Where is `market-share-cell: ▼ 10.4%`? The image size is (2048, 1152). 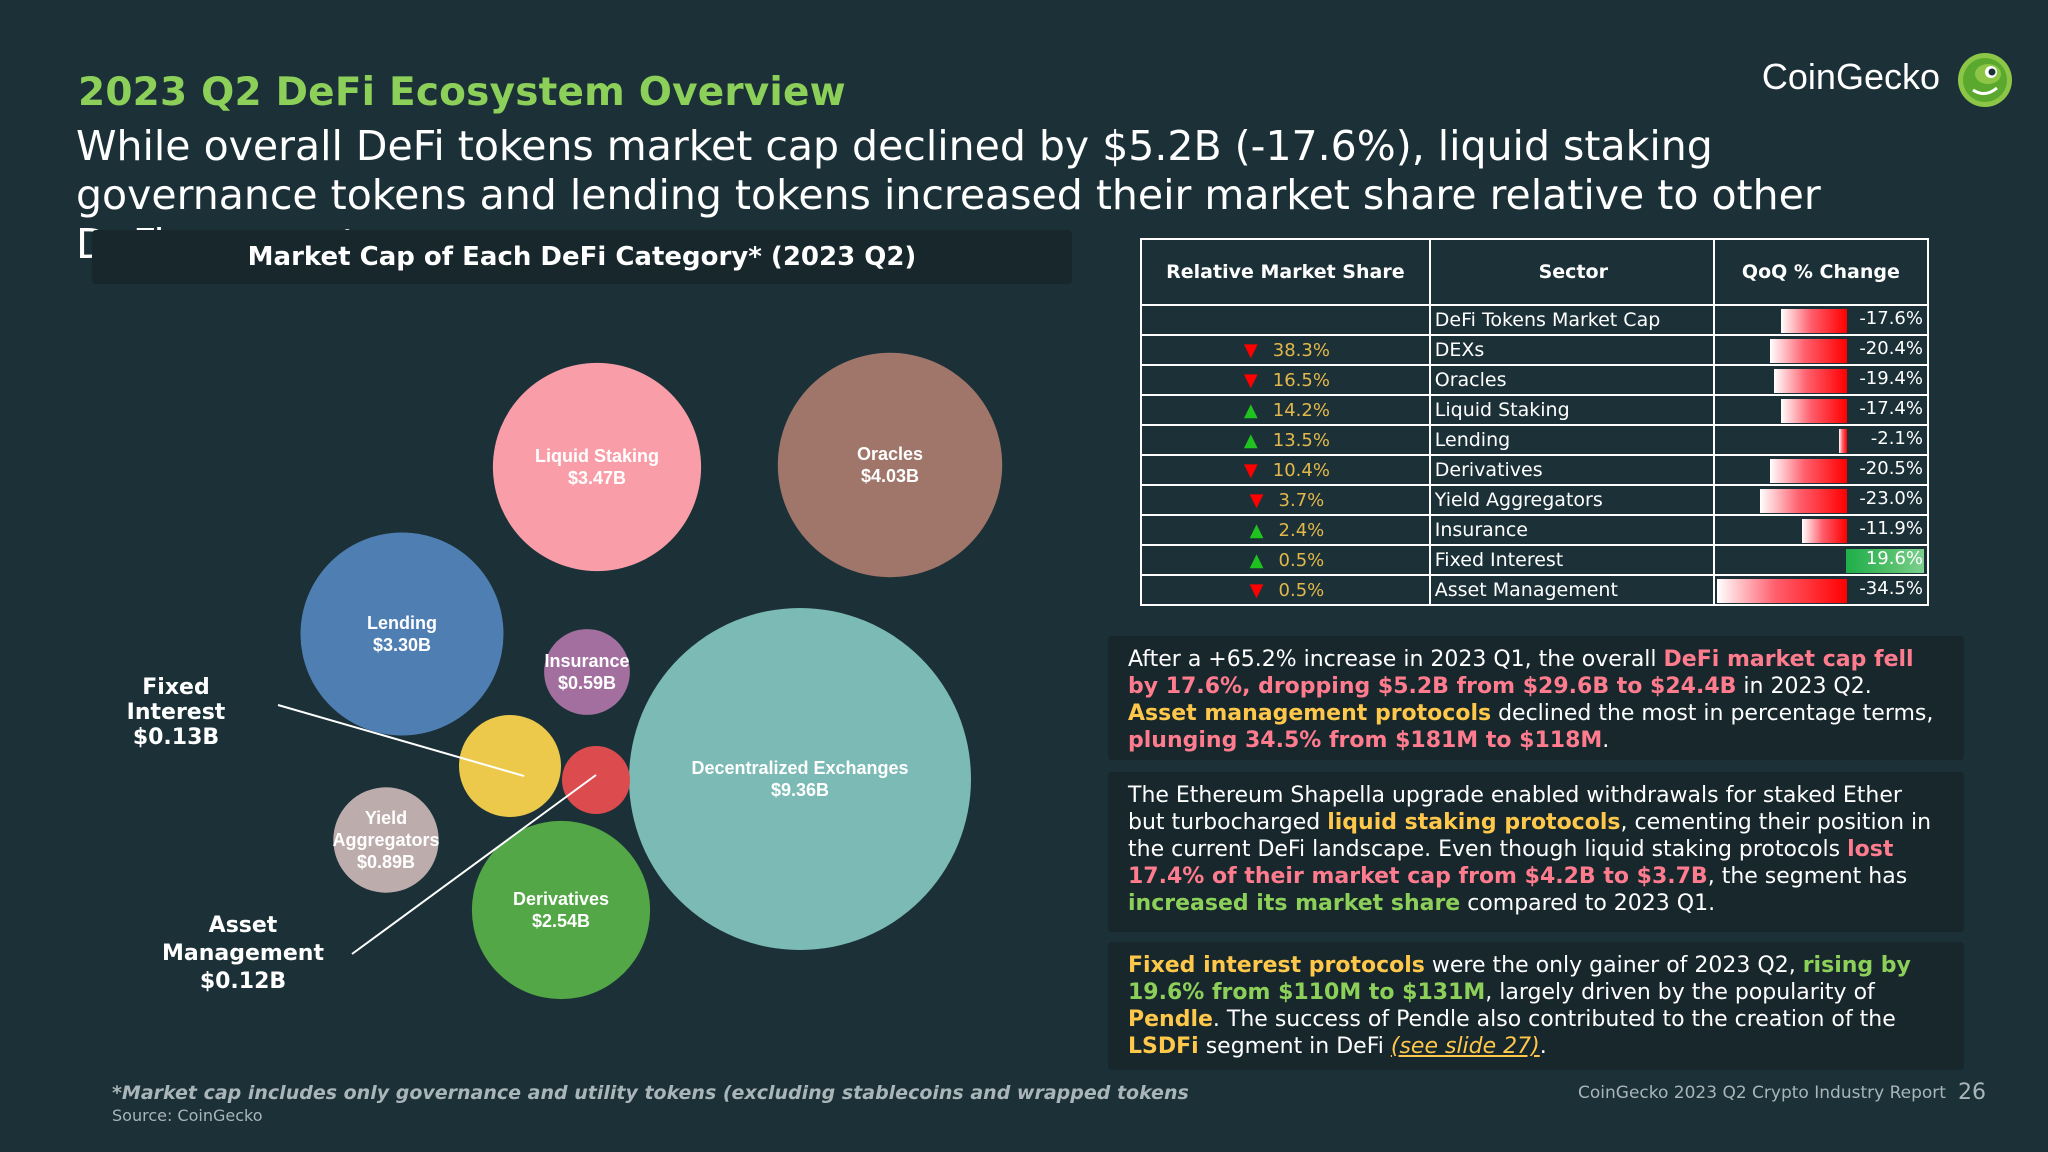 market-share-cell: ▼ 10.4% is located at coordinates (1285, 470).